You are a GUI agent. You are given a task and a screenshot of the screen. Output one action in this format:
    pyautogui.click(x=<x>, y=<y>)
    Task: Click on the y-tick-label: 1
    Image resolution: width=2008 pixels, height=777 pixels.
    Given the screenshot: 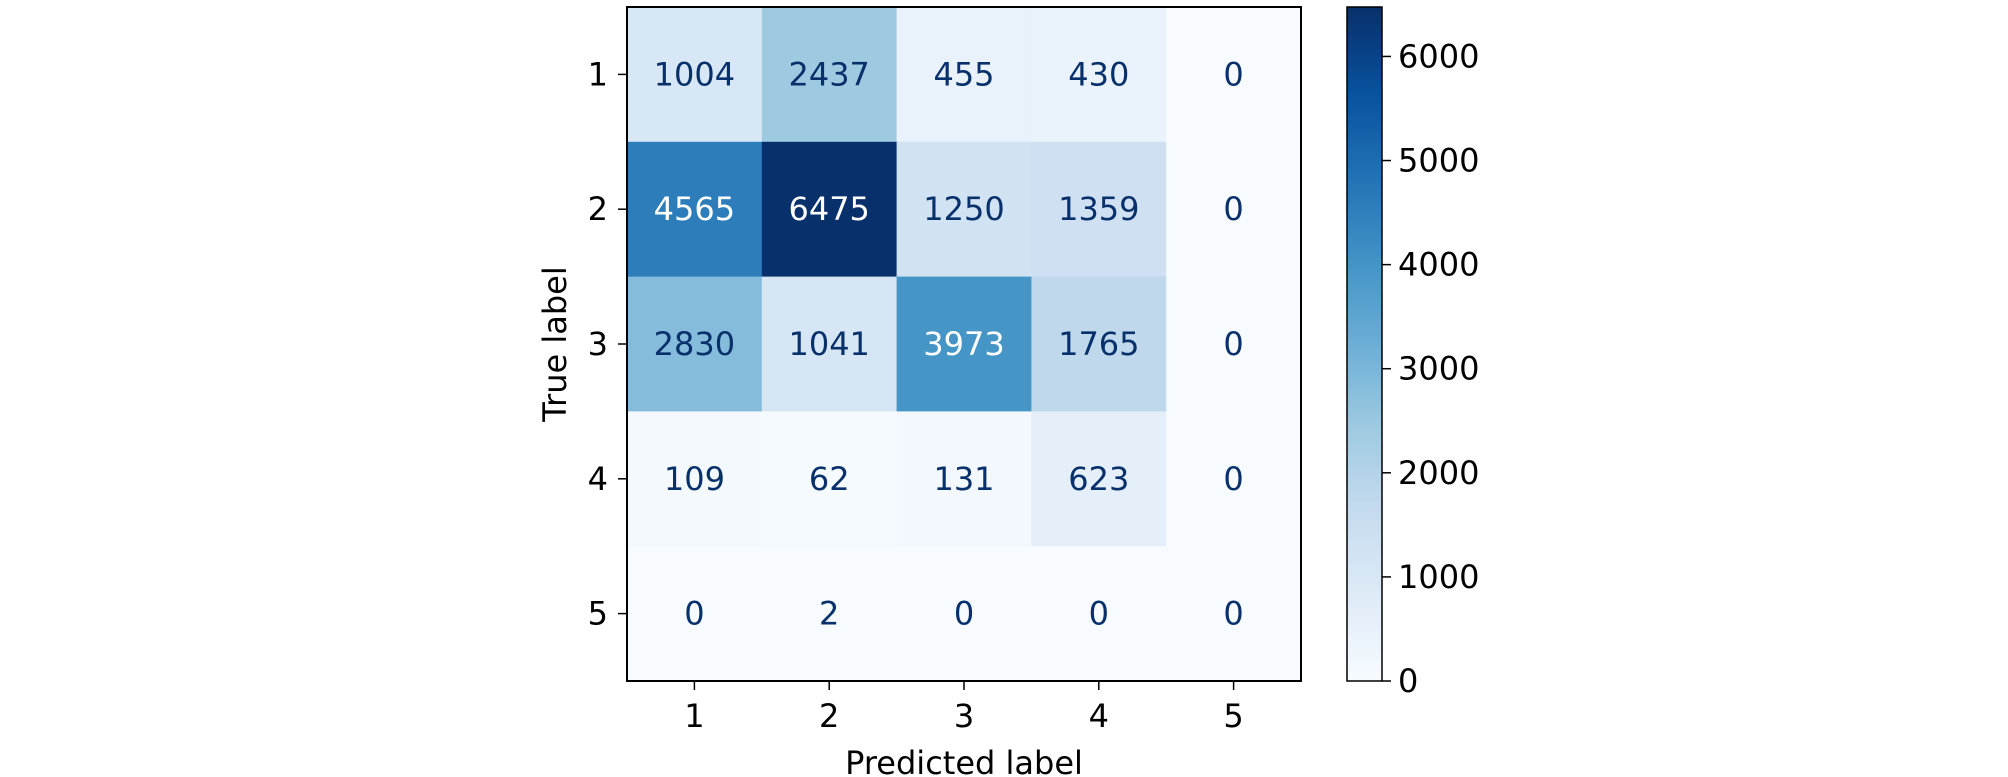 What is the action you would take?
    pyautogui.click(x=598, y=74)
    